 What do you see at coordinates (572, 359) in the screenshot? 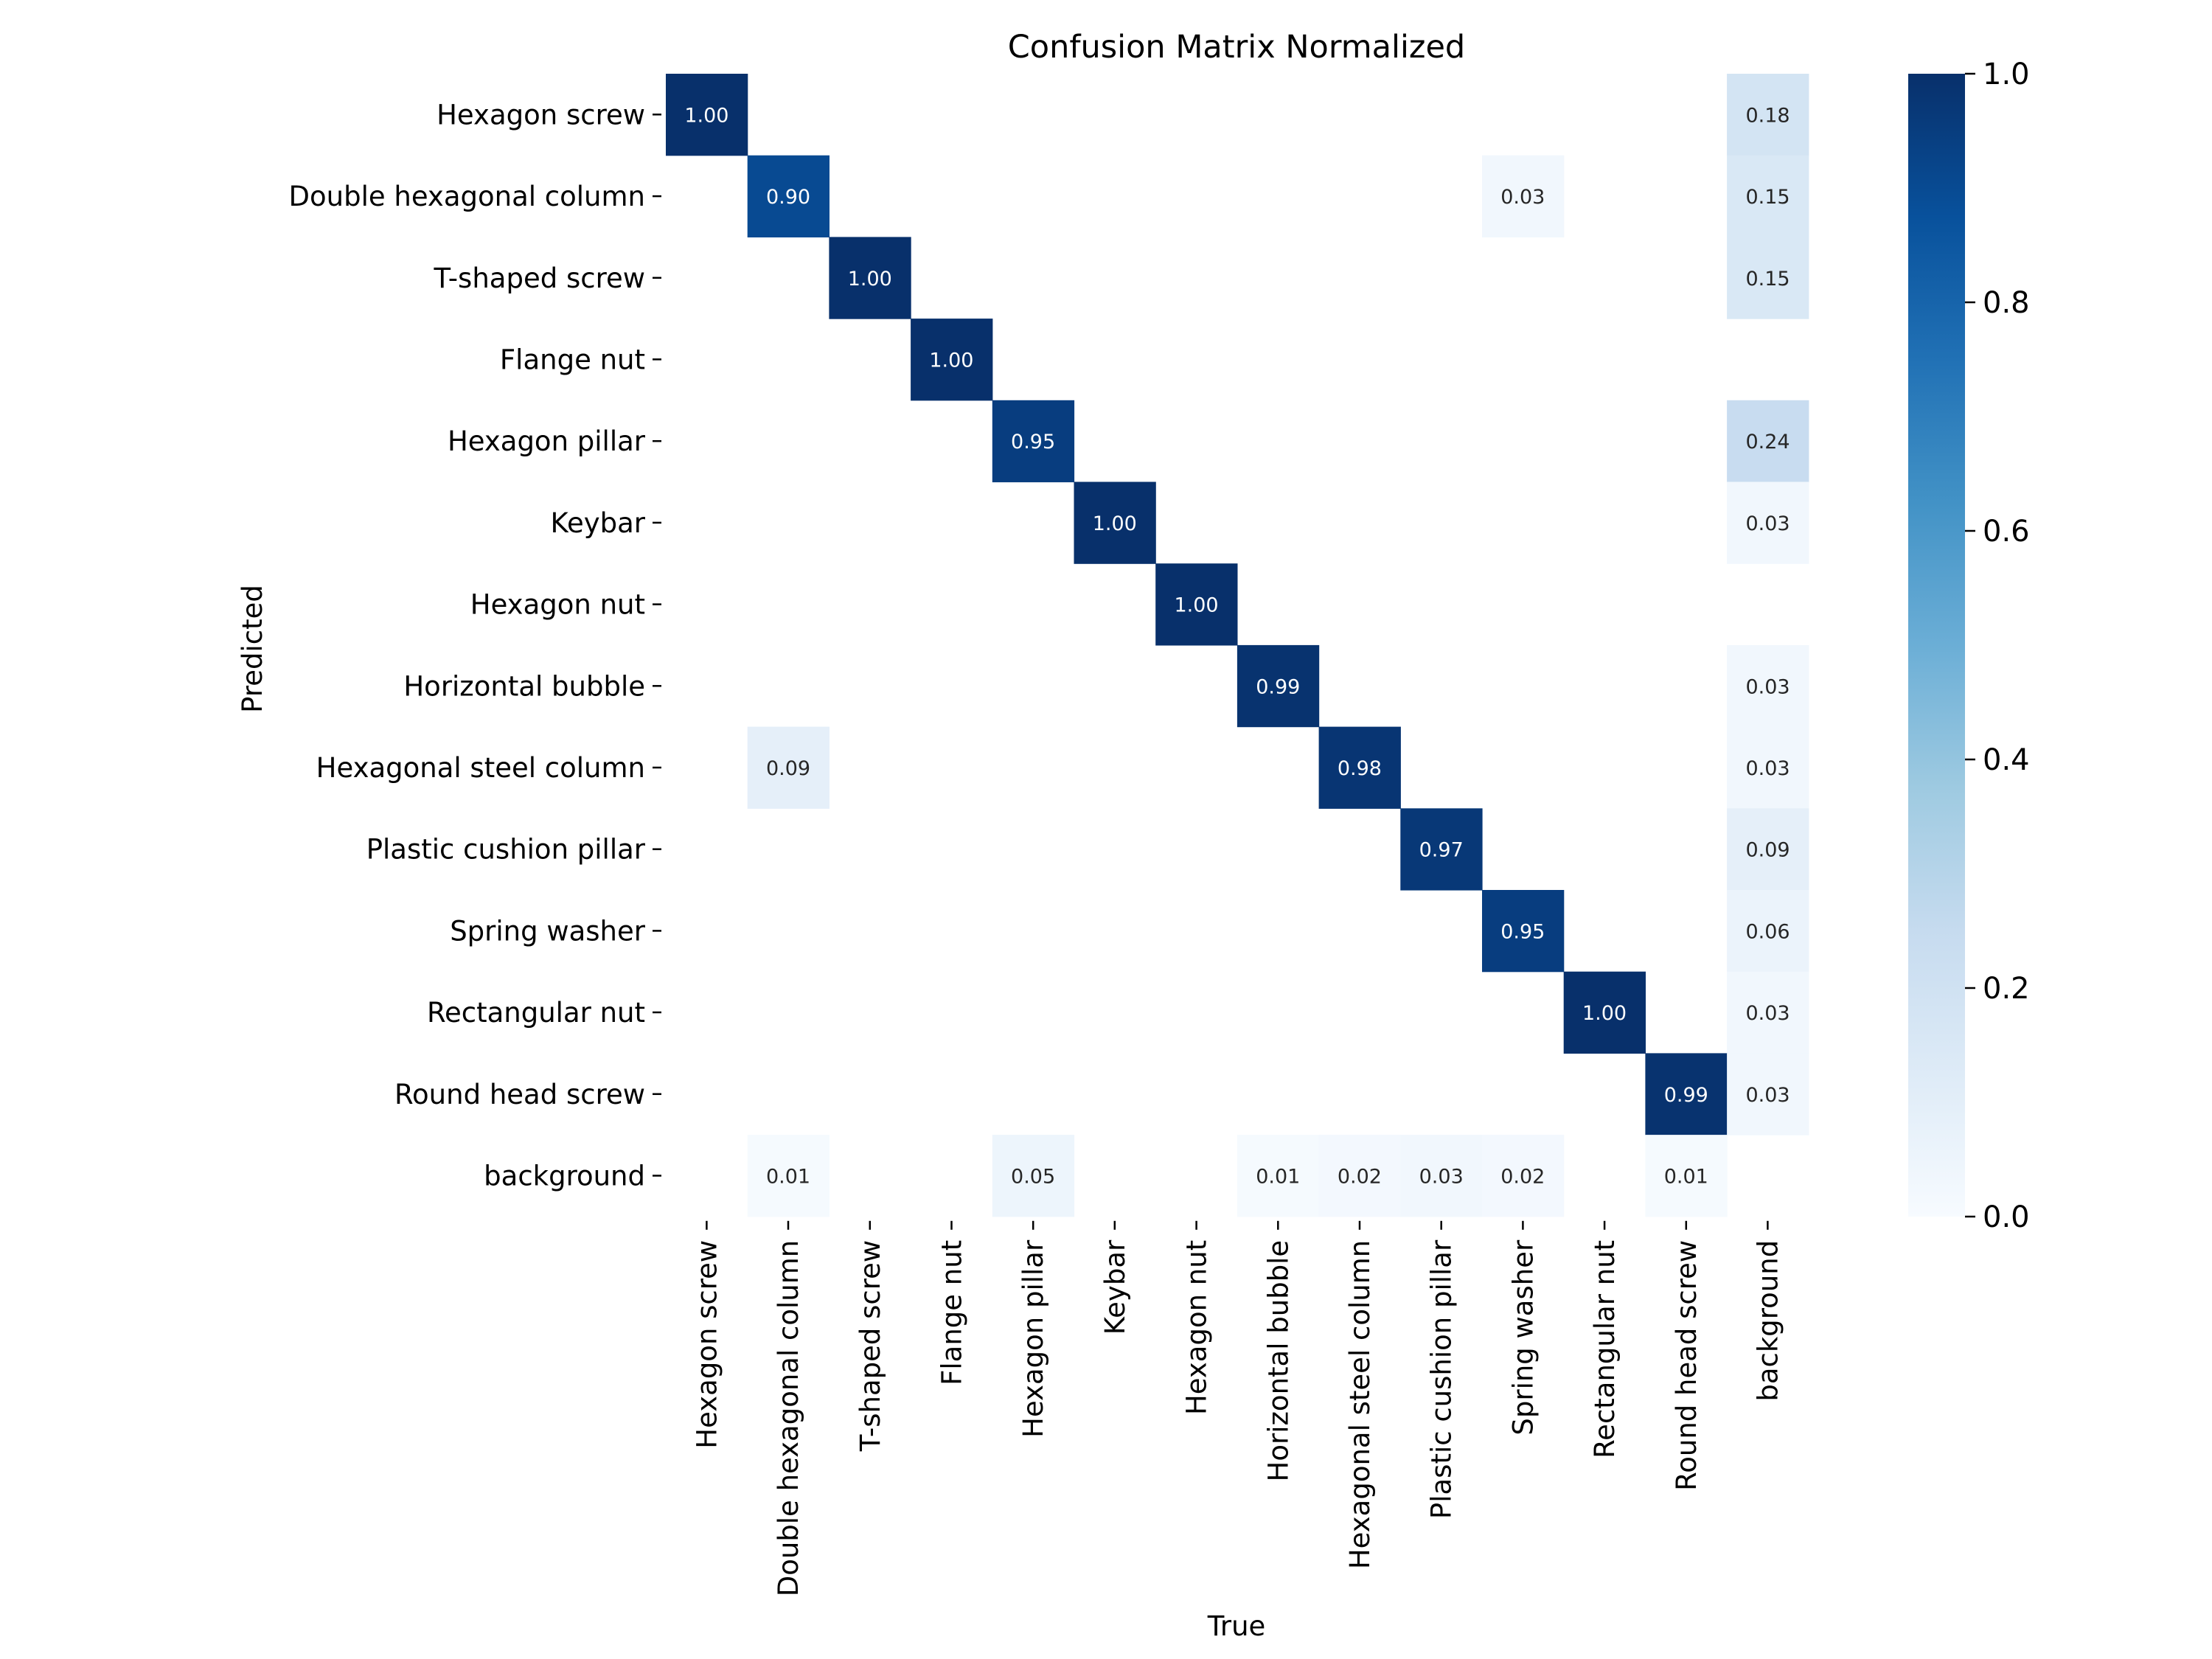
I see `y-tick-label: Flange nut` at bounding box center [572, 359].